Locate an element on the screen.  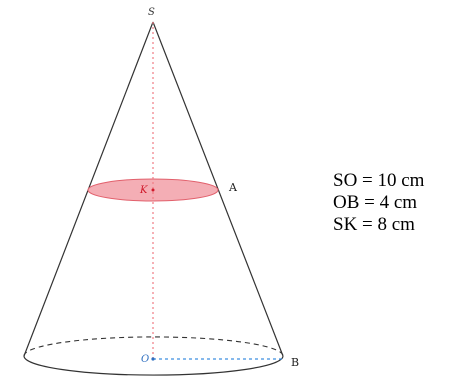
label-a: A is located at coordinates (233, 187).